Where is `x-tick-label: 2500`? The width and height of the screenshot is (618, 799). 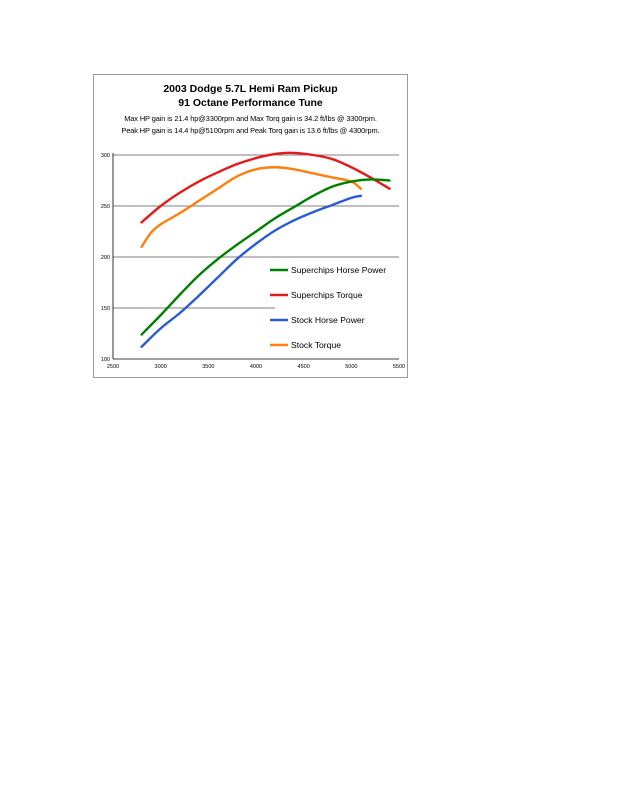
x-tick-label: 2500 is located at coordinates (113, 367).